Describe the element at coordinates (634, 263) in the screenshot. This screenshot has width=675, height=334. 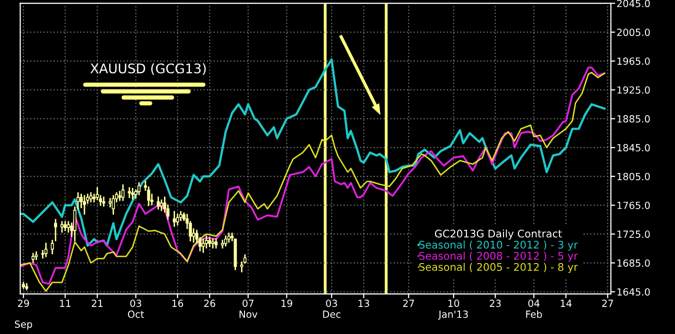
I see `y-tick-label: 1685.0` at that location.